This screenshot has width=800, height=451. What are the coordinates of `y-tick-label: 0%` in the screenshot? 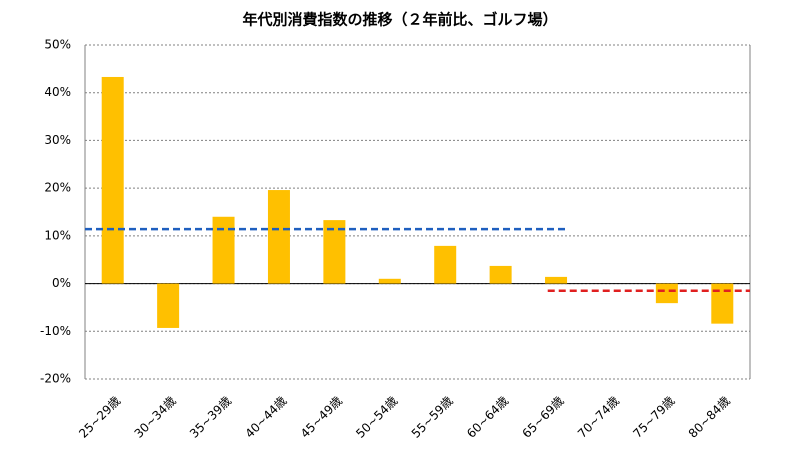 It's located at (61, 283).